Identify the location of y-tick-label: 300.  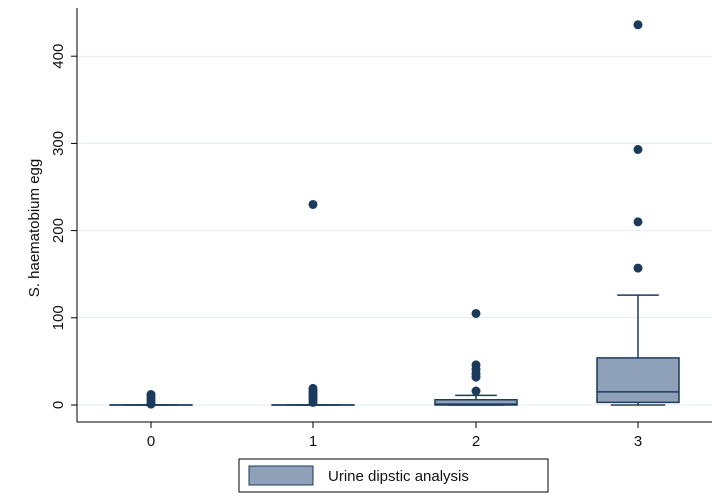
(58, 143).